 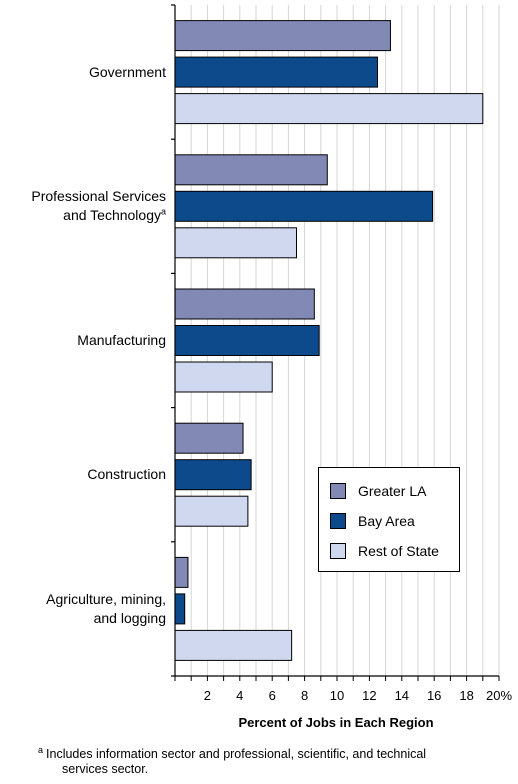 I want to click on x-axis-title: Percent of Jobs in Each Region, so click(x=336, y=722).